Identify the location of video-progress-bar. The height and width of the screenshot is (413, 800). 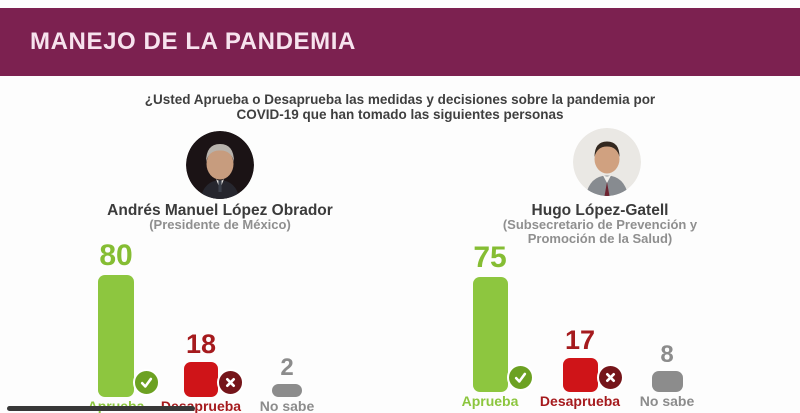
(101, 408).